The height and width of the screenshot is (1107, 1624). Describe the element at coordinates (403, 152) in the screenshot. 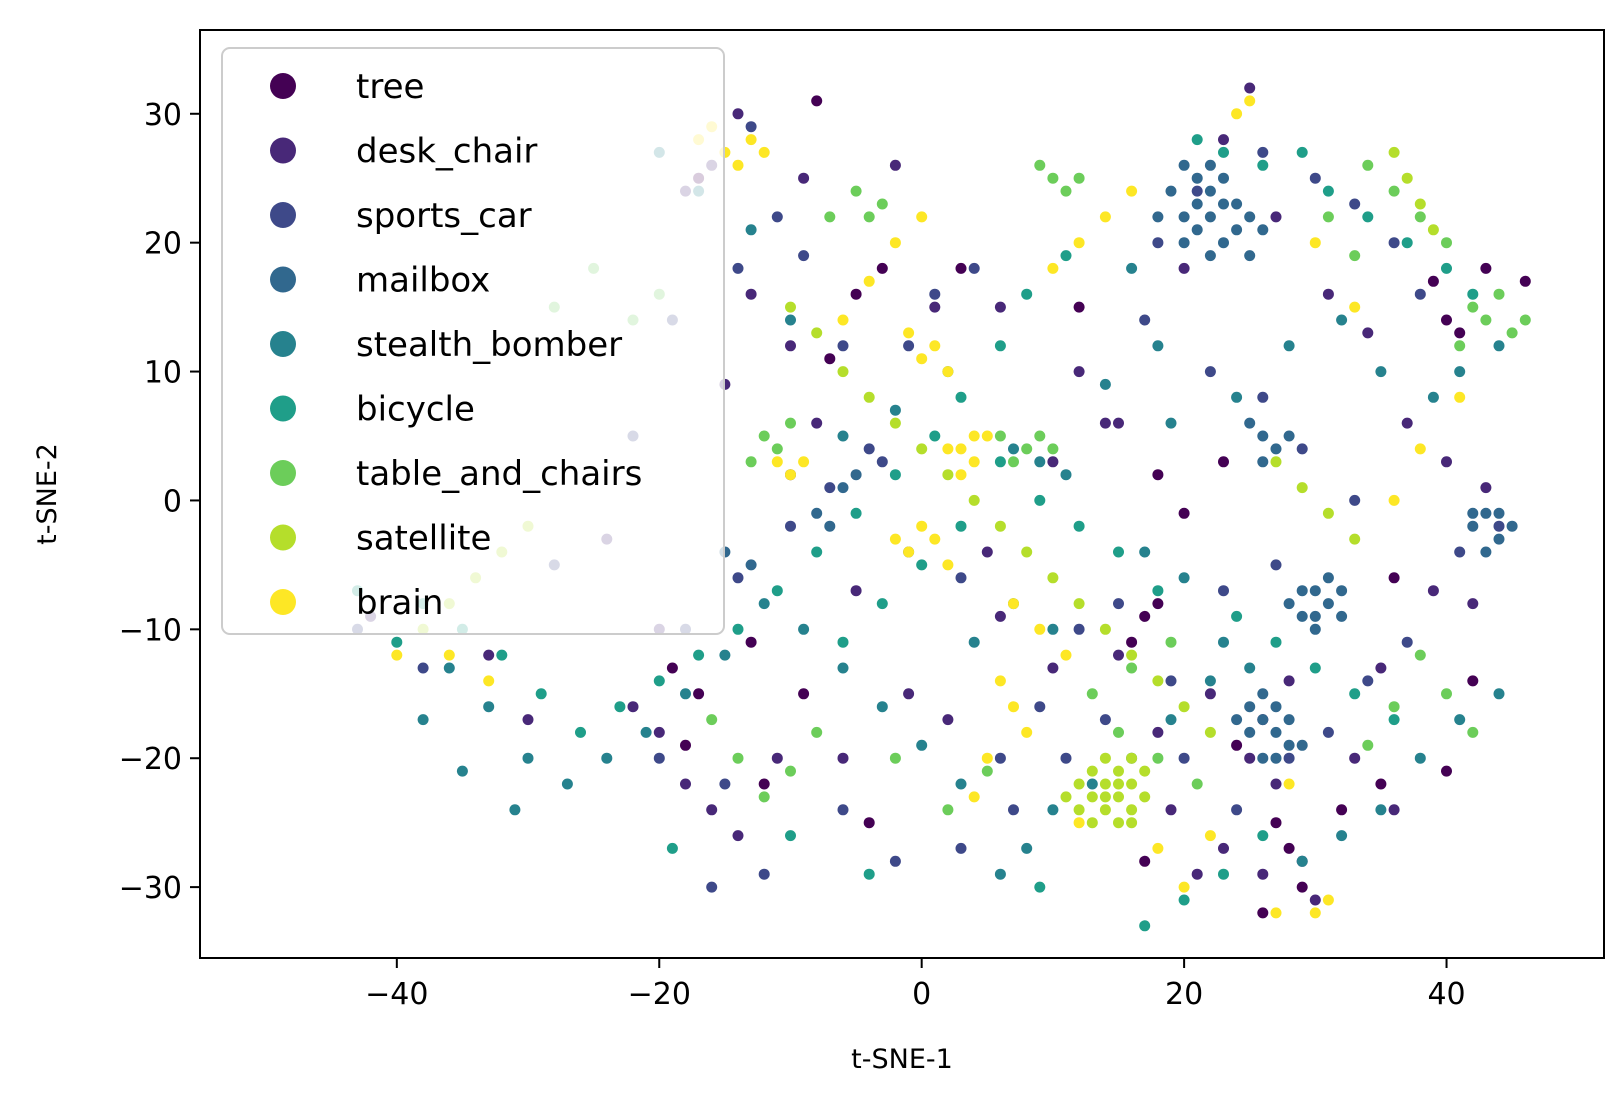

I see `legend-item-desk_chair: desk_chair` at that location.